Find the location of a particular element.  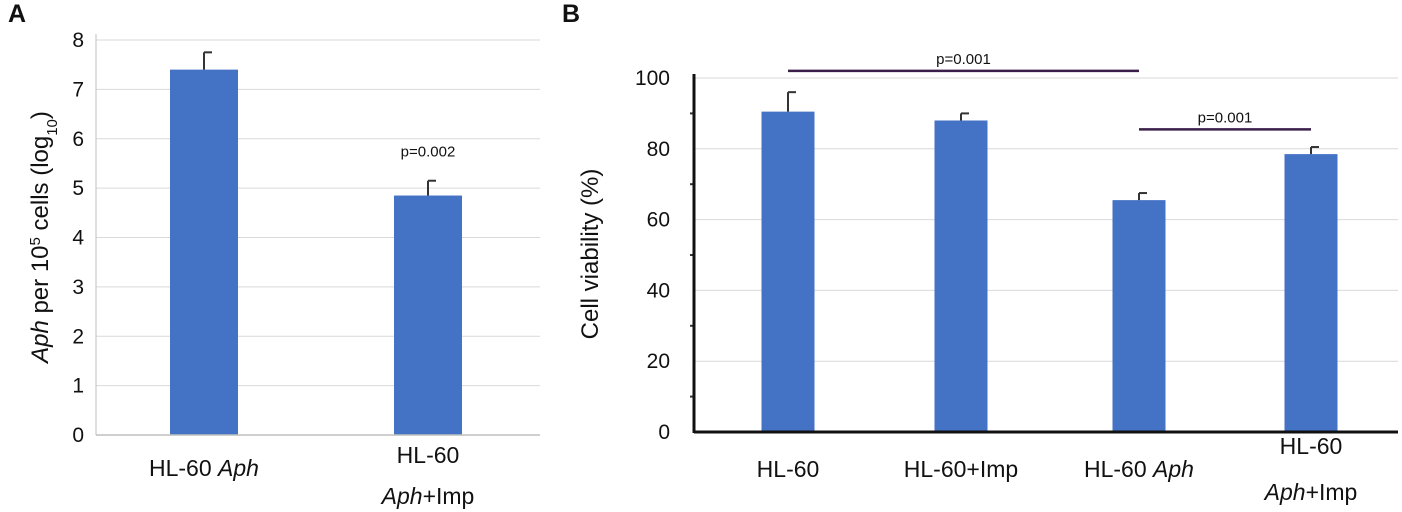

y-tick-7: 7 is located at coordinates (78, 89).